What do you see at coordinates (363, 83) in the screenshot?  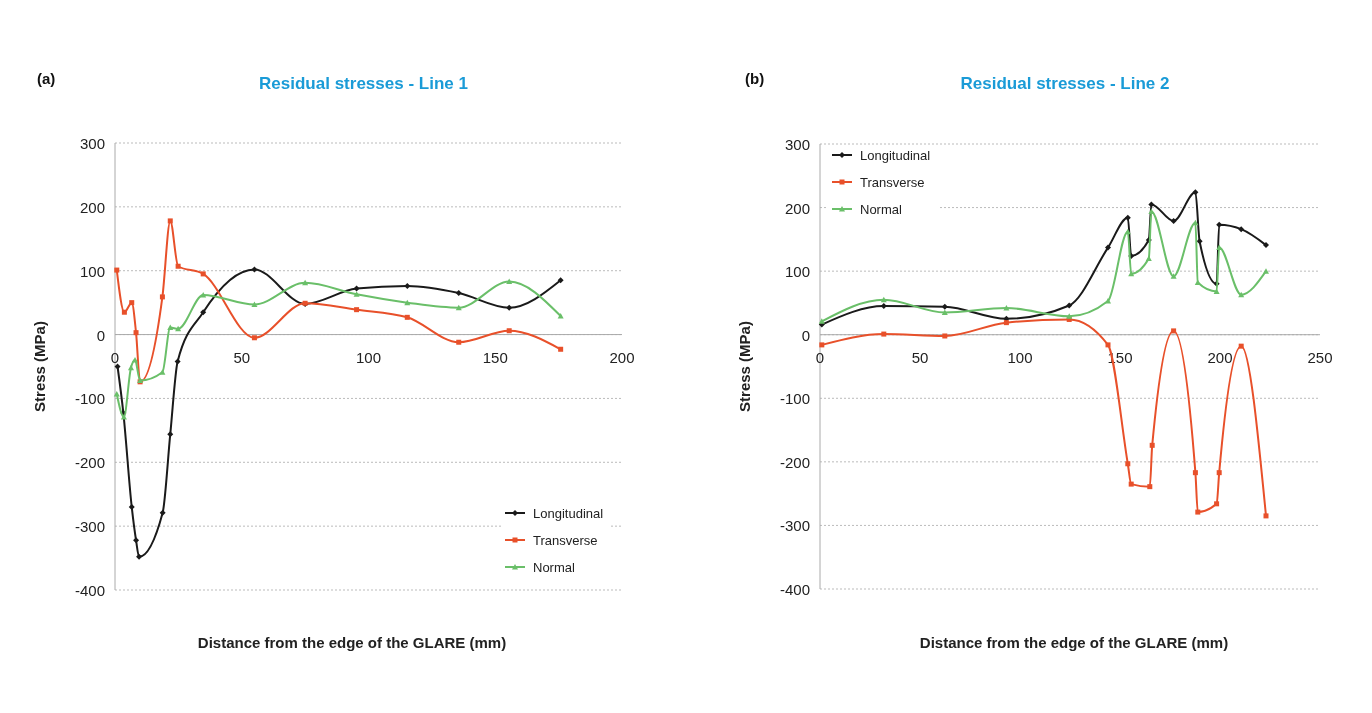 I see `chart-title: Residual stresses - Line 1` at bounding box center [363, 83].